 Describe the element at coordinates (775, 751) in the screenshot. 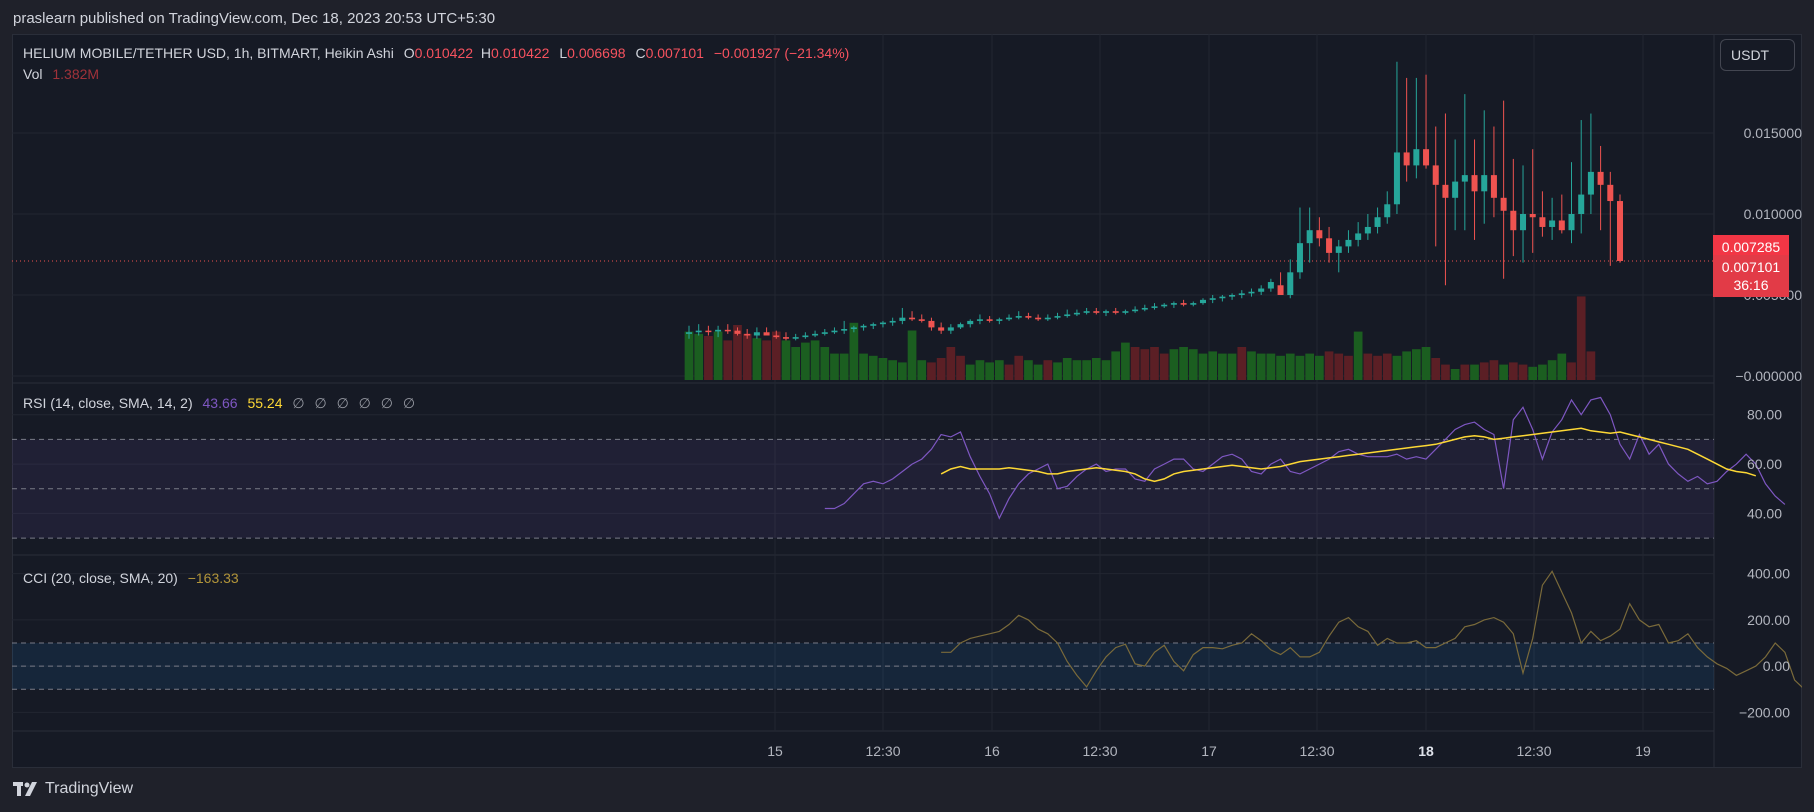

I see `x-tick-label: 15` at that location.